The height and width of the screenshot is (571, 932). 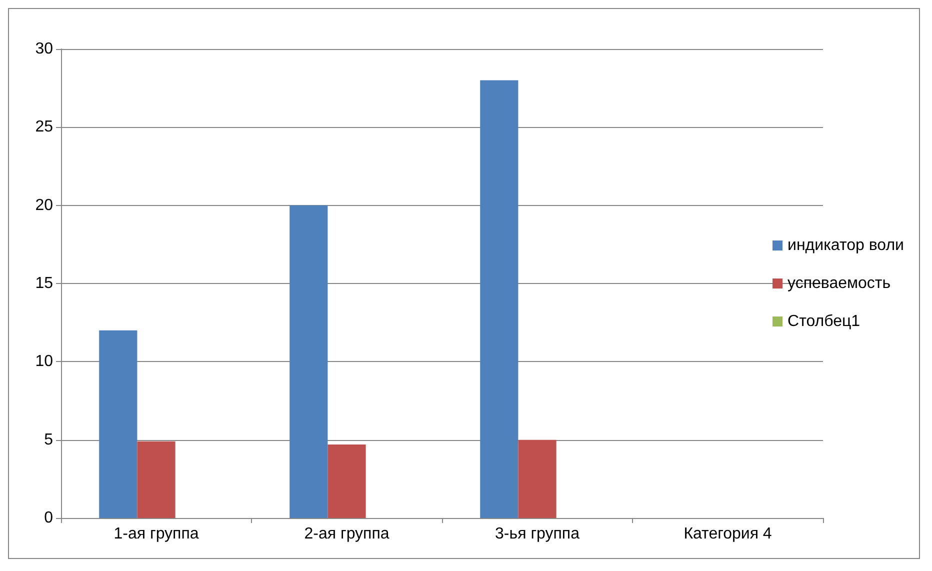 I want to click on legend-label: Столбец1, so click(x=824, y=321).